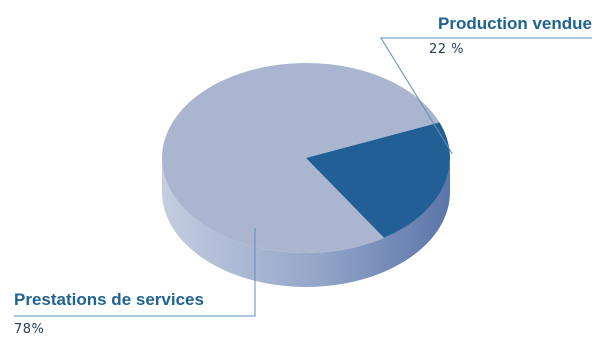 Image resolution: width=603 pixels, height=338 pixels. I want to click on leader-line-production-vendue, so click(486, 96).